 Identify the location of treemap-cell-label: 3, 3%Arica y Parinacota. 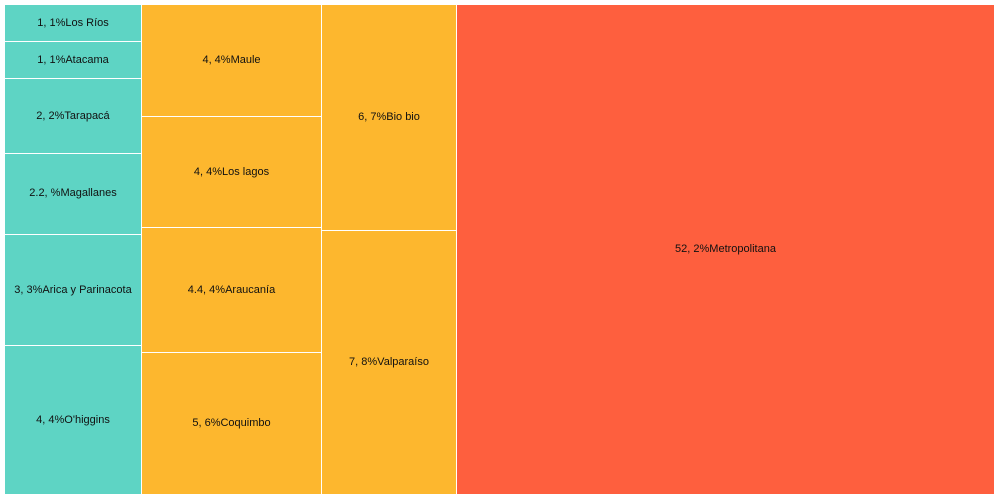
(73, 289).